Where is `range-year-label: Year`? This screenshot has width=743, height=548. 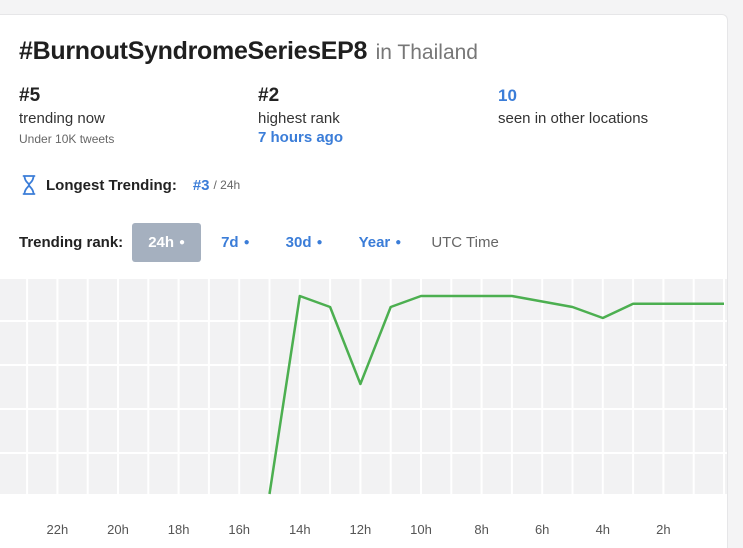 range-year-label: Year is located at coordinates (374, 242).